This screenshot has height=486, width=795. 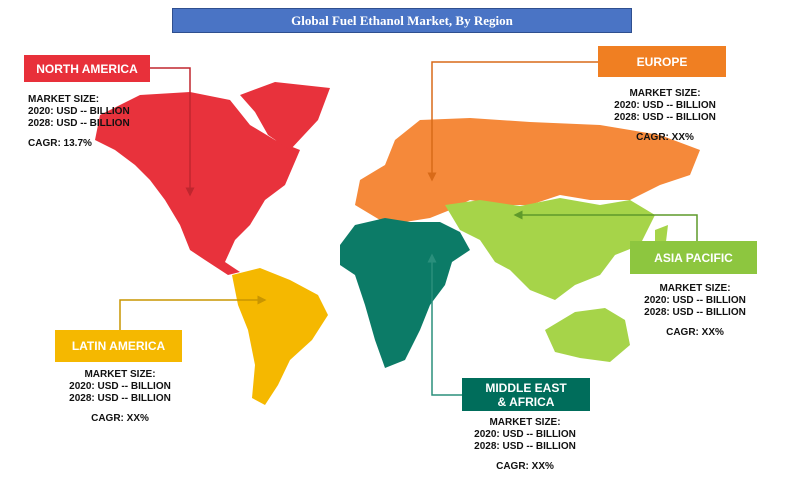 I want to click on region-label: NORTH AMERICA, so click(x=87, y=68).